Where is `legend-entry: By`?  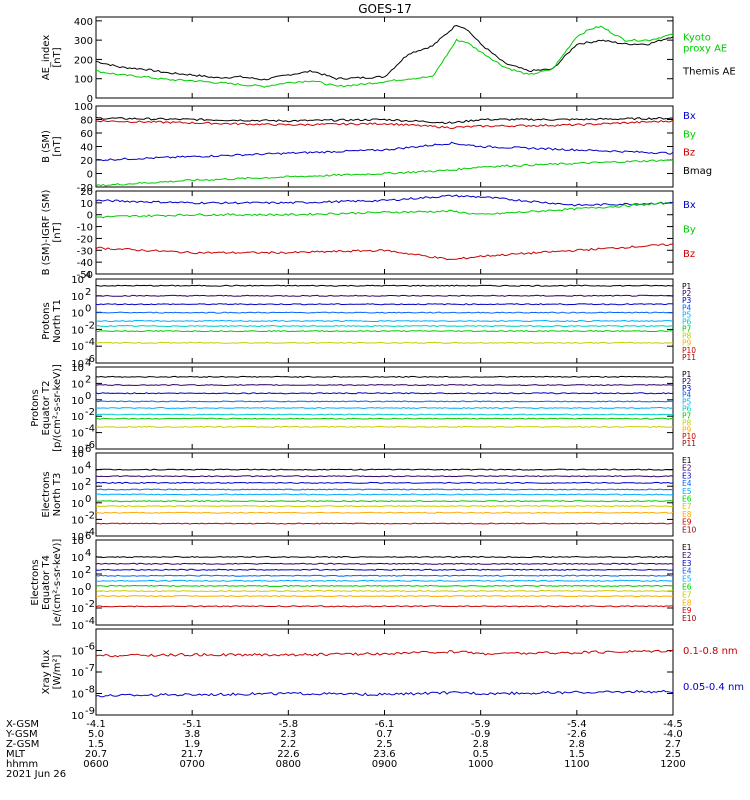 legend-entry: By is located at coordinates (689, 134).